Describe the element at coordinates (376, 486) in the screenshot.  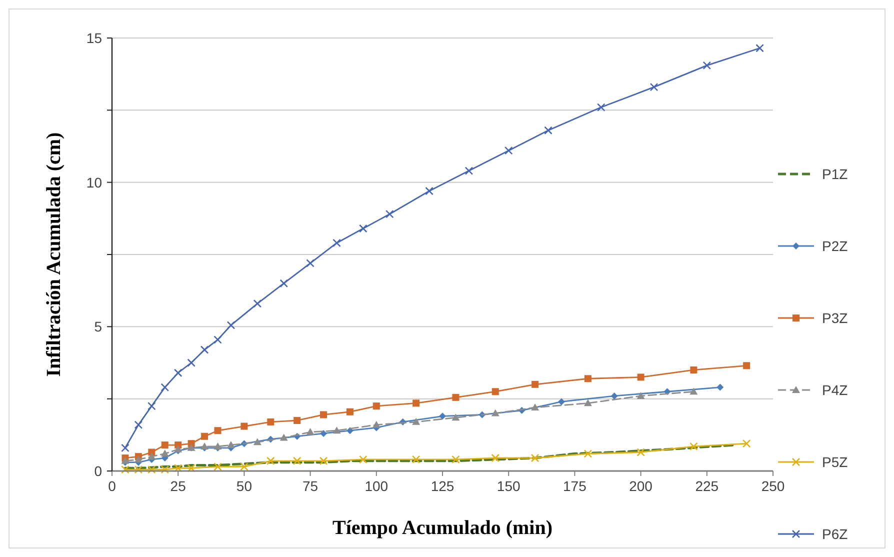
I see `x-tick-label: 100` at that location.